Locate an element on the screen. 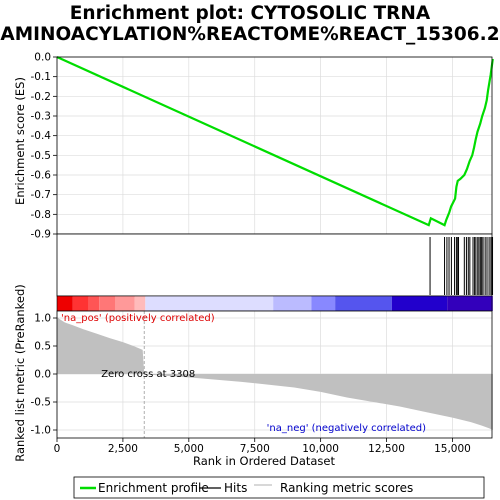 This screenshot has width=500, height=500. chart-title-line2: AMINOACYLATION%REACTOME%REACT_15306.2 is located at coordinates (249, 34).